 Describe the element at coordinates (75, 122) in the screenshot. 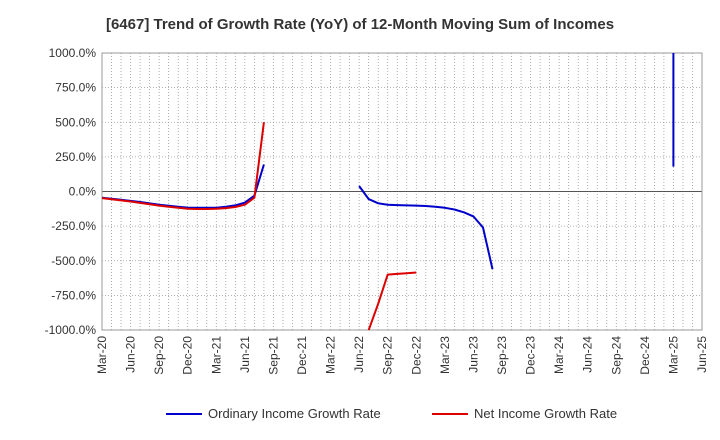

I see `y-tick-label: 500.0%` at that location.